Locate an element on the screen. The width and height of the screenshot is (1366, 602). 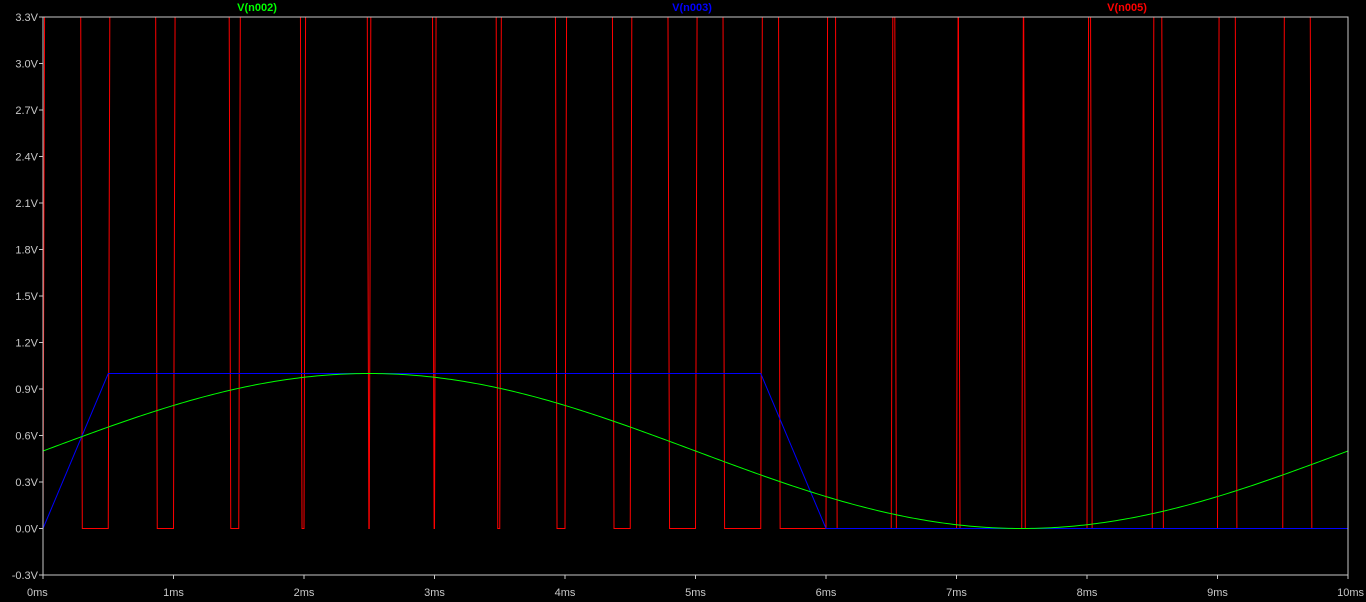
y-tick-label: 3.3V is located at coordinates (26, 18).